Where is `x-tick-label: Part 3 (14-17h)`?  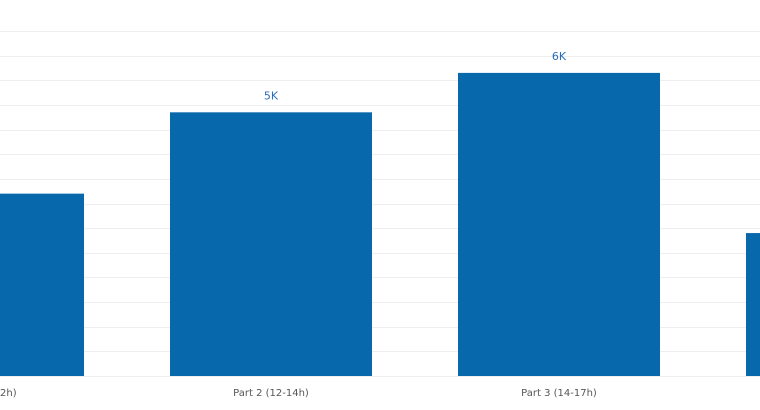 x-tick-label: Part 3 (14-17h) is located at coordinates (559, 393).